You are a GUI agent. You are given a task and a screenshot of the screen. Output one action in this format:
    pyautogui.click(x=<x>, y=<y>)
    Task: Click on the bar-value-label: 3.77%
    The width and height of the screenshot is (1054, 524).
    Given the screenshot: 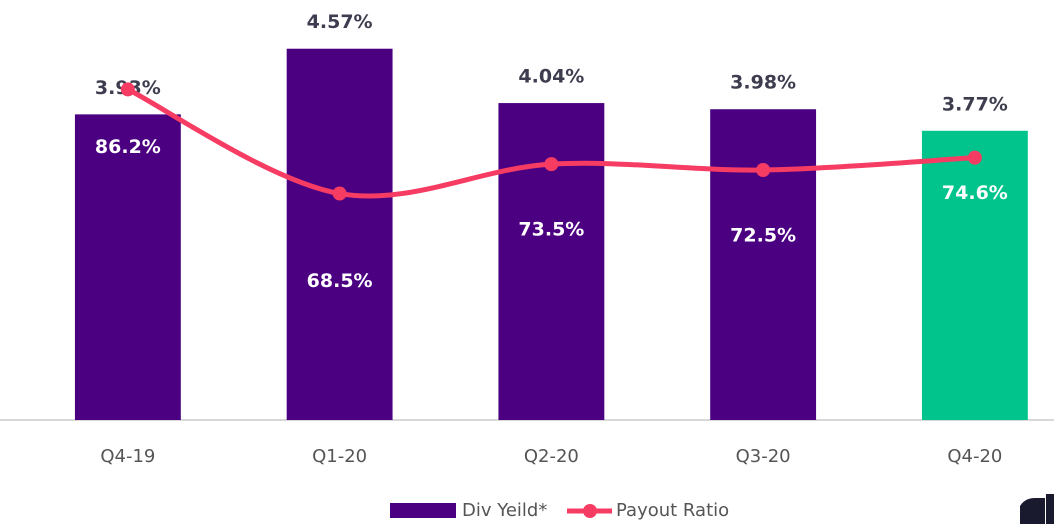 What is the action you would take?
    pyautogui.click(x=975, y=104)
    